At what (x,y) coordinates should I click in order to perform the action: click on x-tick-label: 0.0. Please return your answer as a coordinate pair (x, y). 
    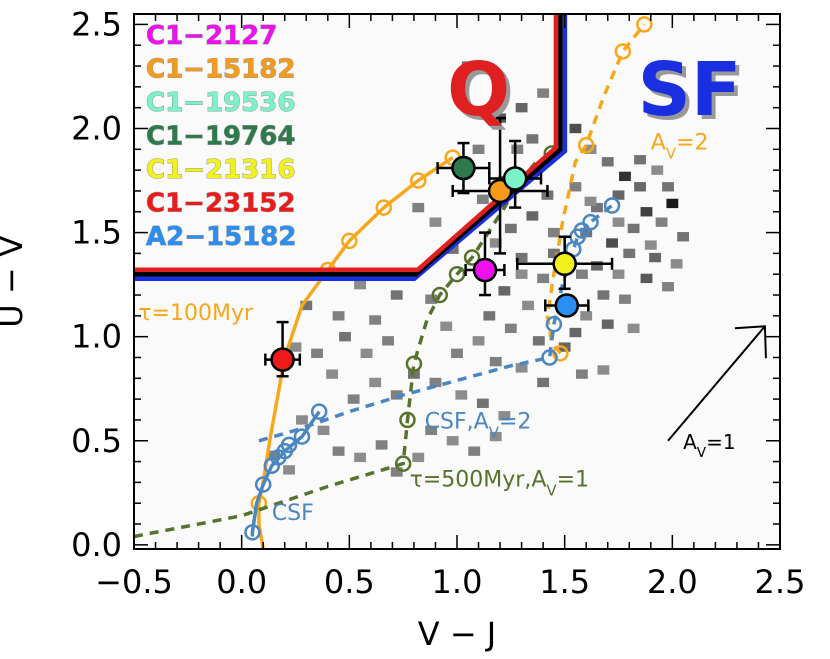
    Looking at the image, I should click on (241, 582).